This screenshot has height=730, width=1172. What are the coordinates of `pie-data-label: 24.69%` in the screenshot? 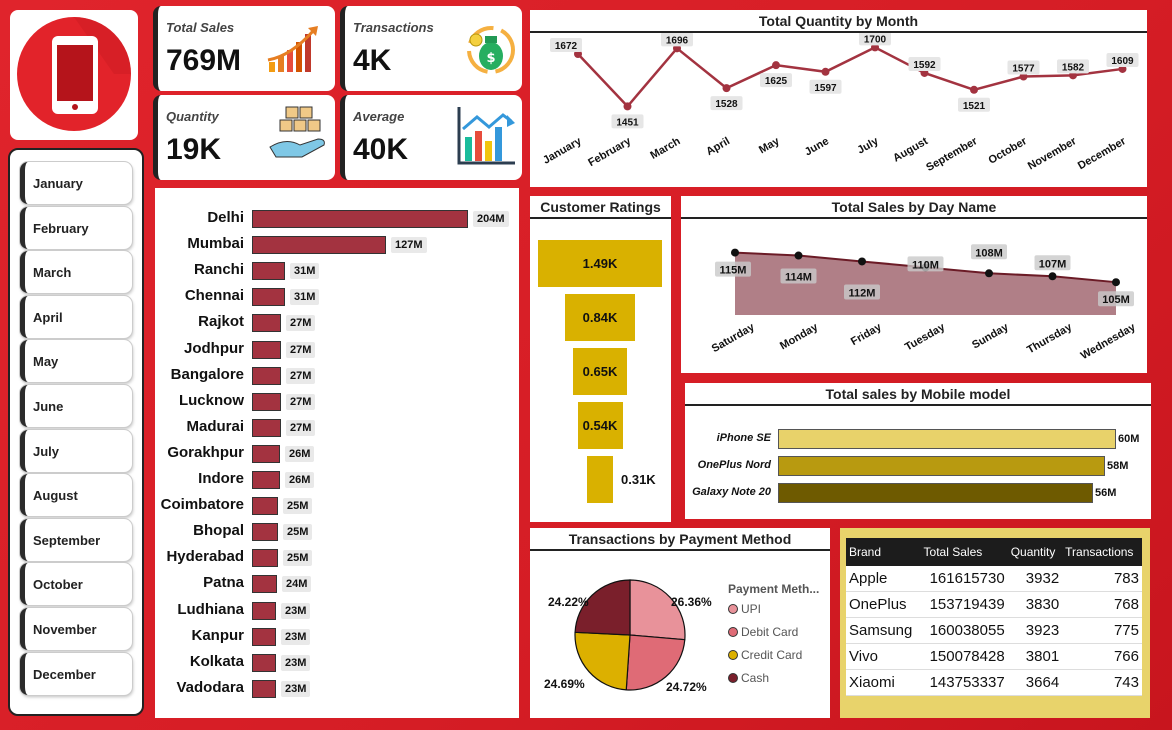 It's located at (564, 684).